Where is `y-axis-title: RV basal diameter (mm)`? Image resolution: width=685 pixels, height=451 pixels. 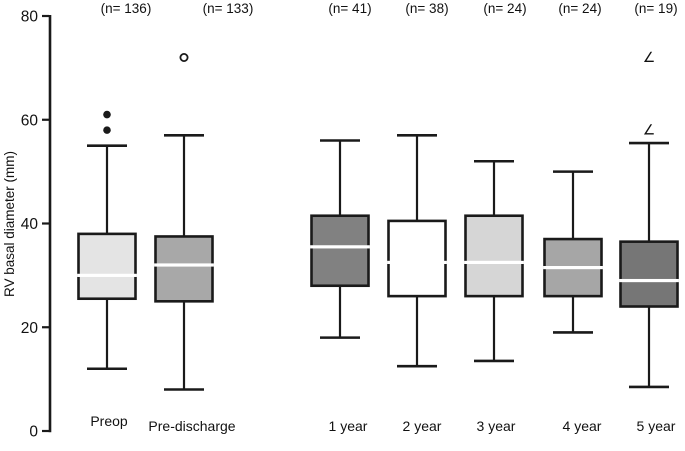
y-axis-title: RV basal diameter (mm) is located at coordinates (9, 224).